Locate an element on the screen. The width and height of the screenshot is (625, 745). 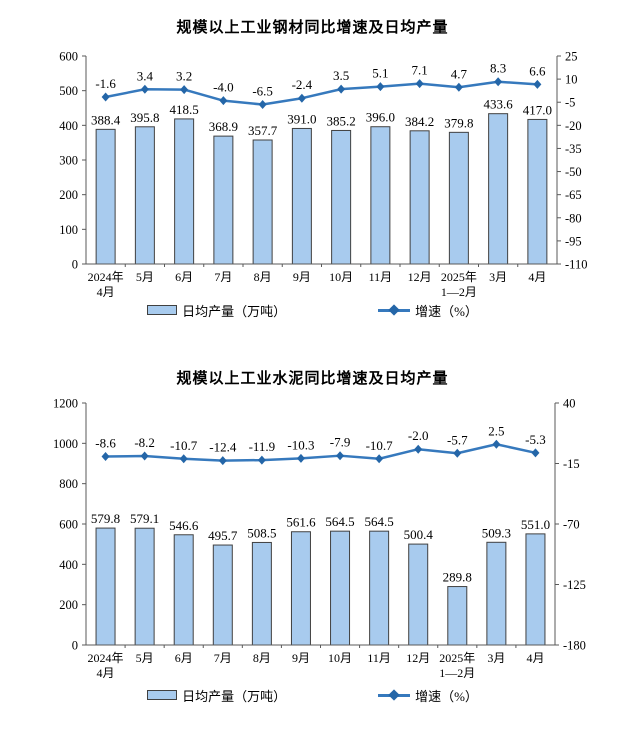
left-tick-label: 600 is located at coordinates (68, 57).